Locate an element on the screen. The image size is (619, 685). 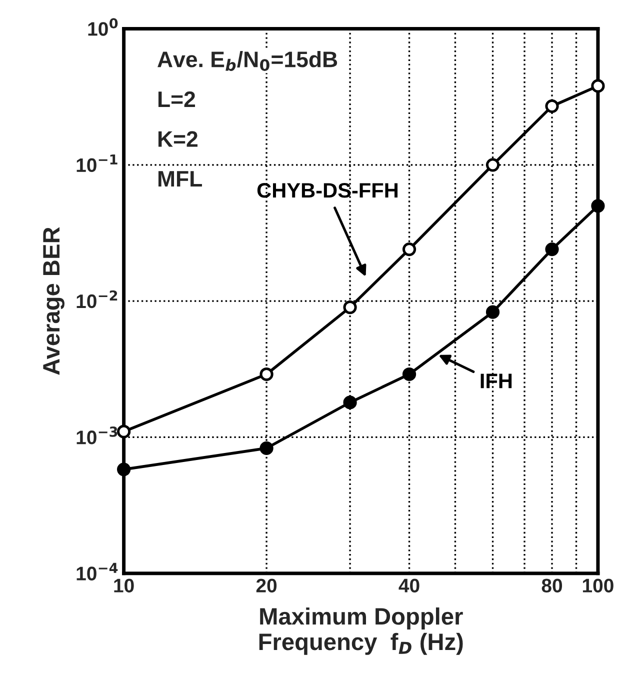
annotation: MFL is located at coordinates (180, 178).